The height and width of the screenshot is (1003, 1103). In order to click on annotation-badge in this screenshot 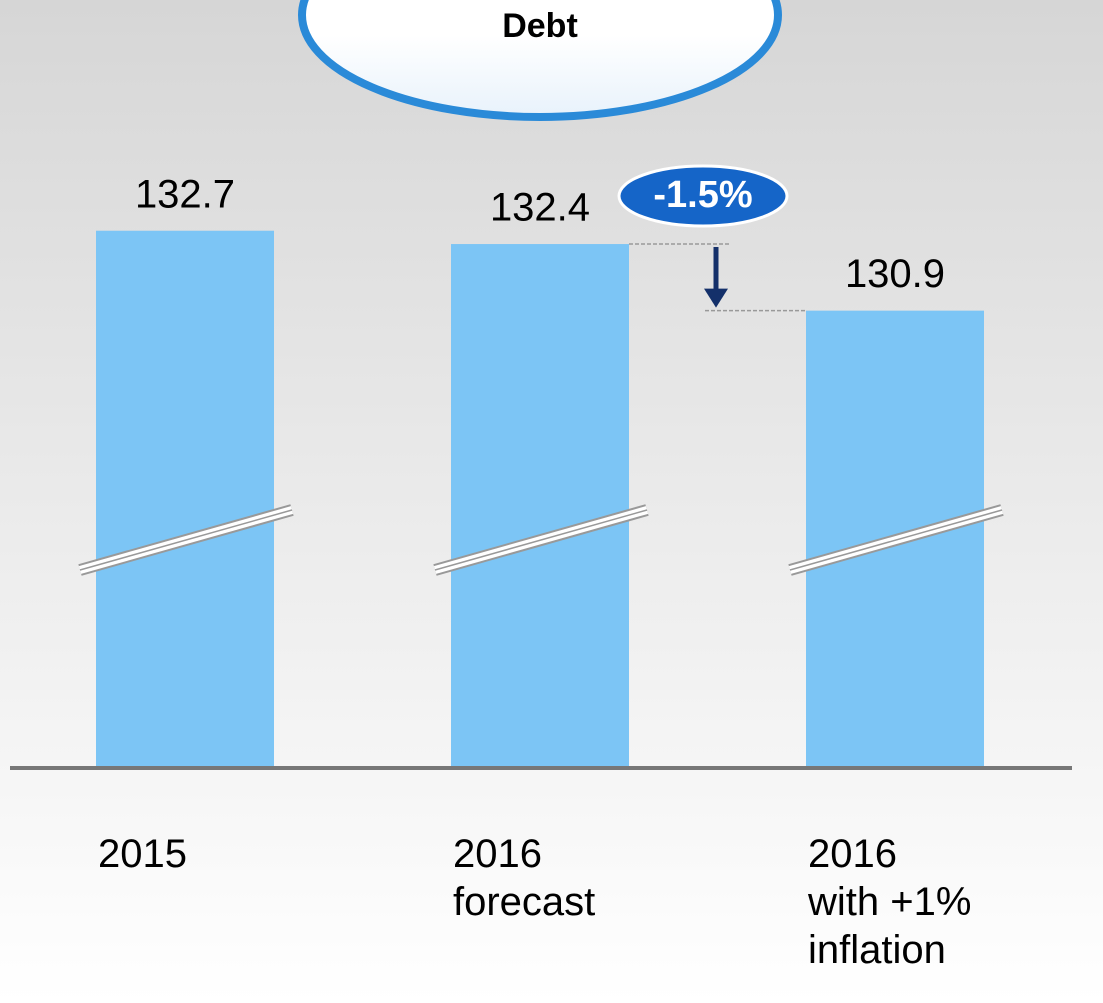, I will do `click(703, 196)`.